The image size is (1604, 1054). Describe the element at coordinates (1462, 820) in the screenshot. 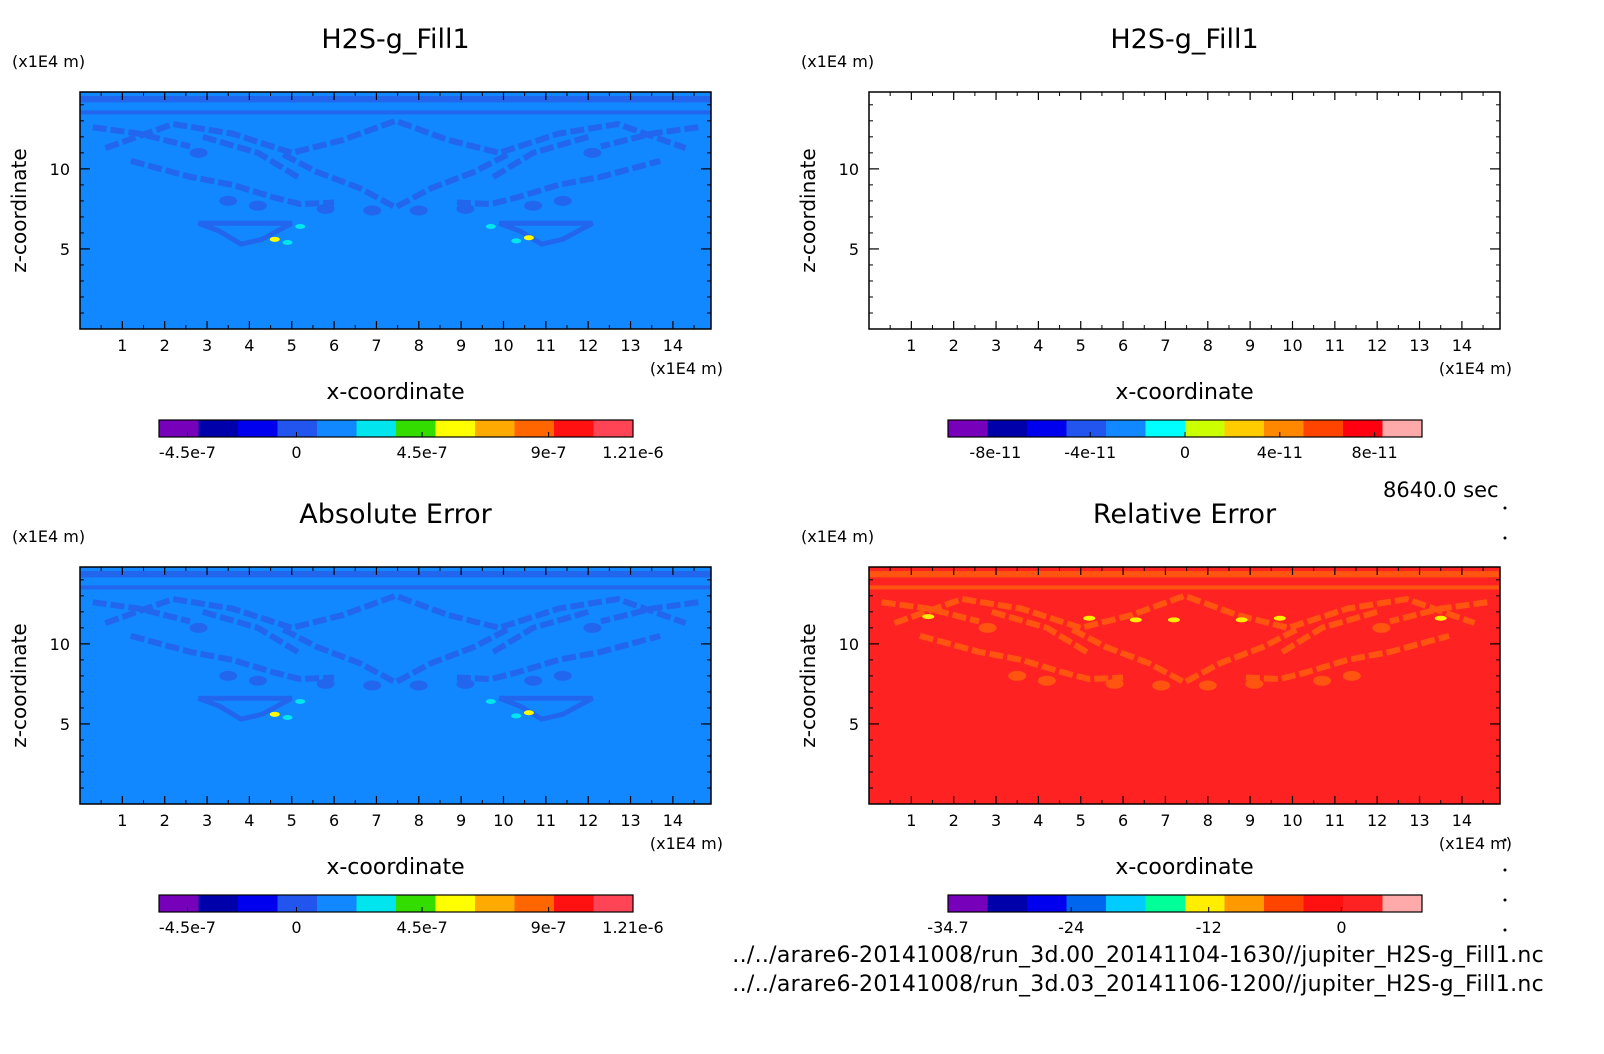

I see `x-tick-label: 14` at that location.